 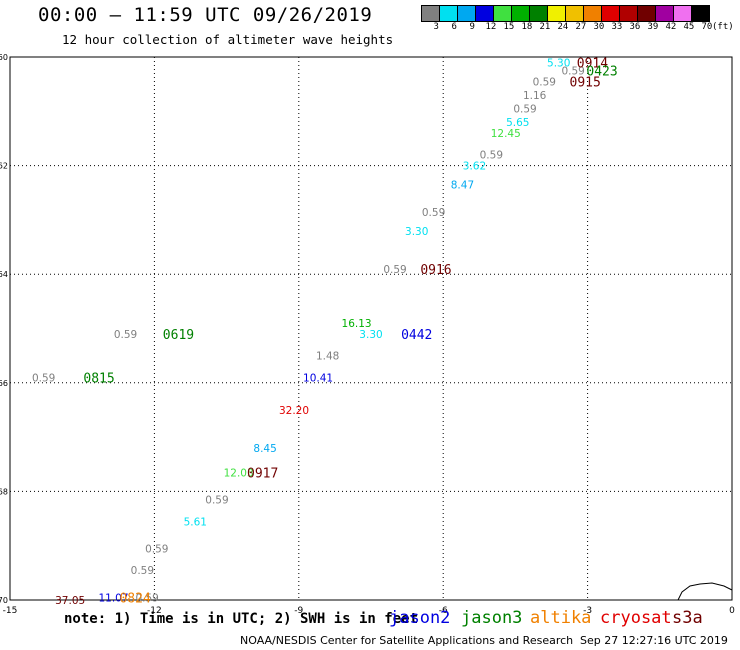 What do you see at coordinates (298, 611) in the screenshot?
I see `x-tick-label: -9` at bounding box center [298, 611].